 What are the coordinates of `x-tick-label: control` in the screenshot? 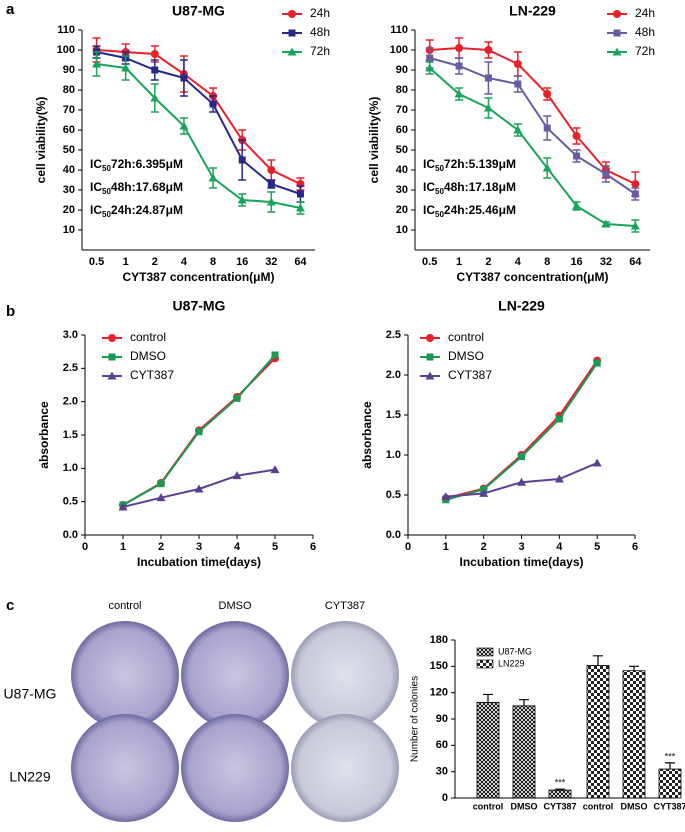 It's located at (598, 806).